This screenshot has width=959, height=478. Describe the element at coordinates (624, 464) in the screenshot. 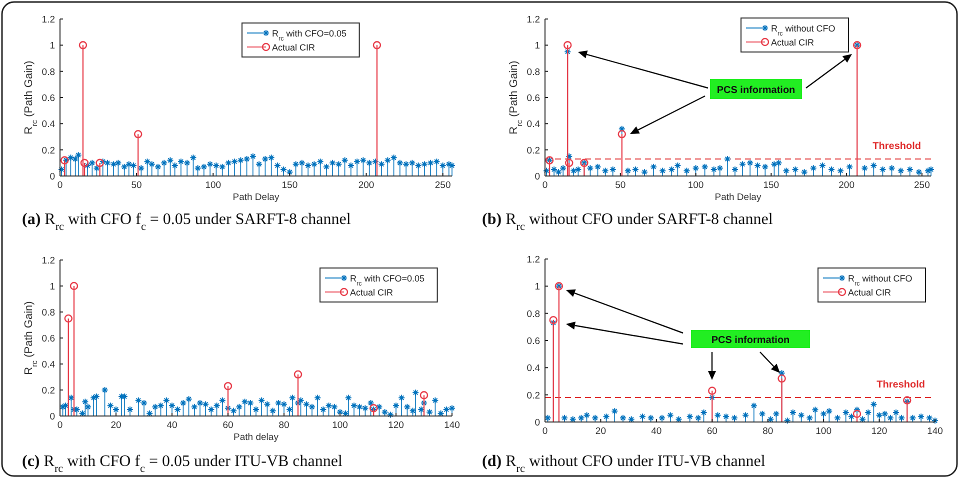

I see `text: (d) R$_{rc}$ without CFO under ITU-VB channel` at that location.